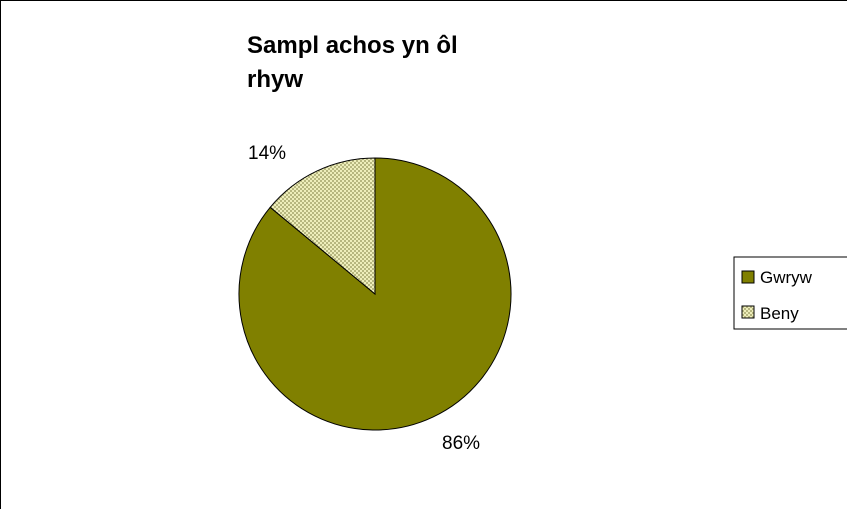  I want to click on legend-swatch-gwryw, so click(748, 277).